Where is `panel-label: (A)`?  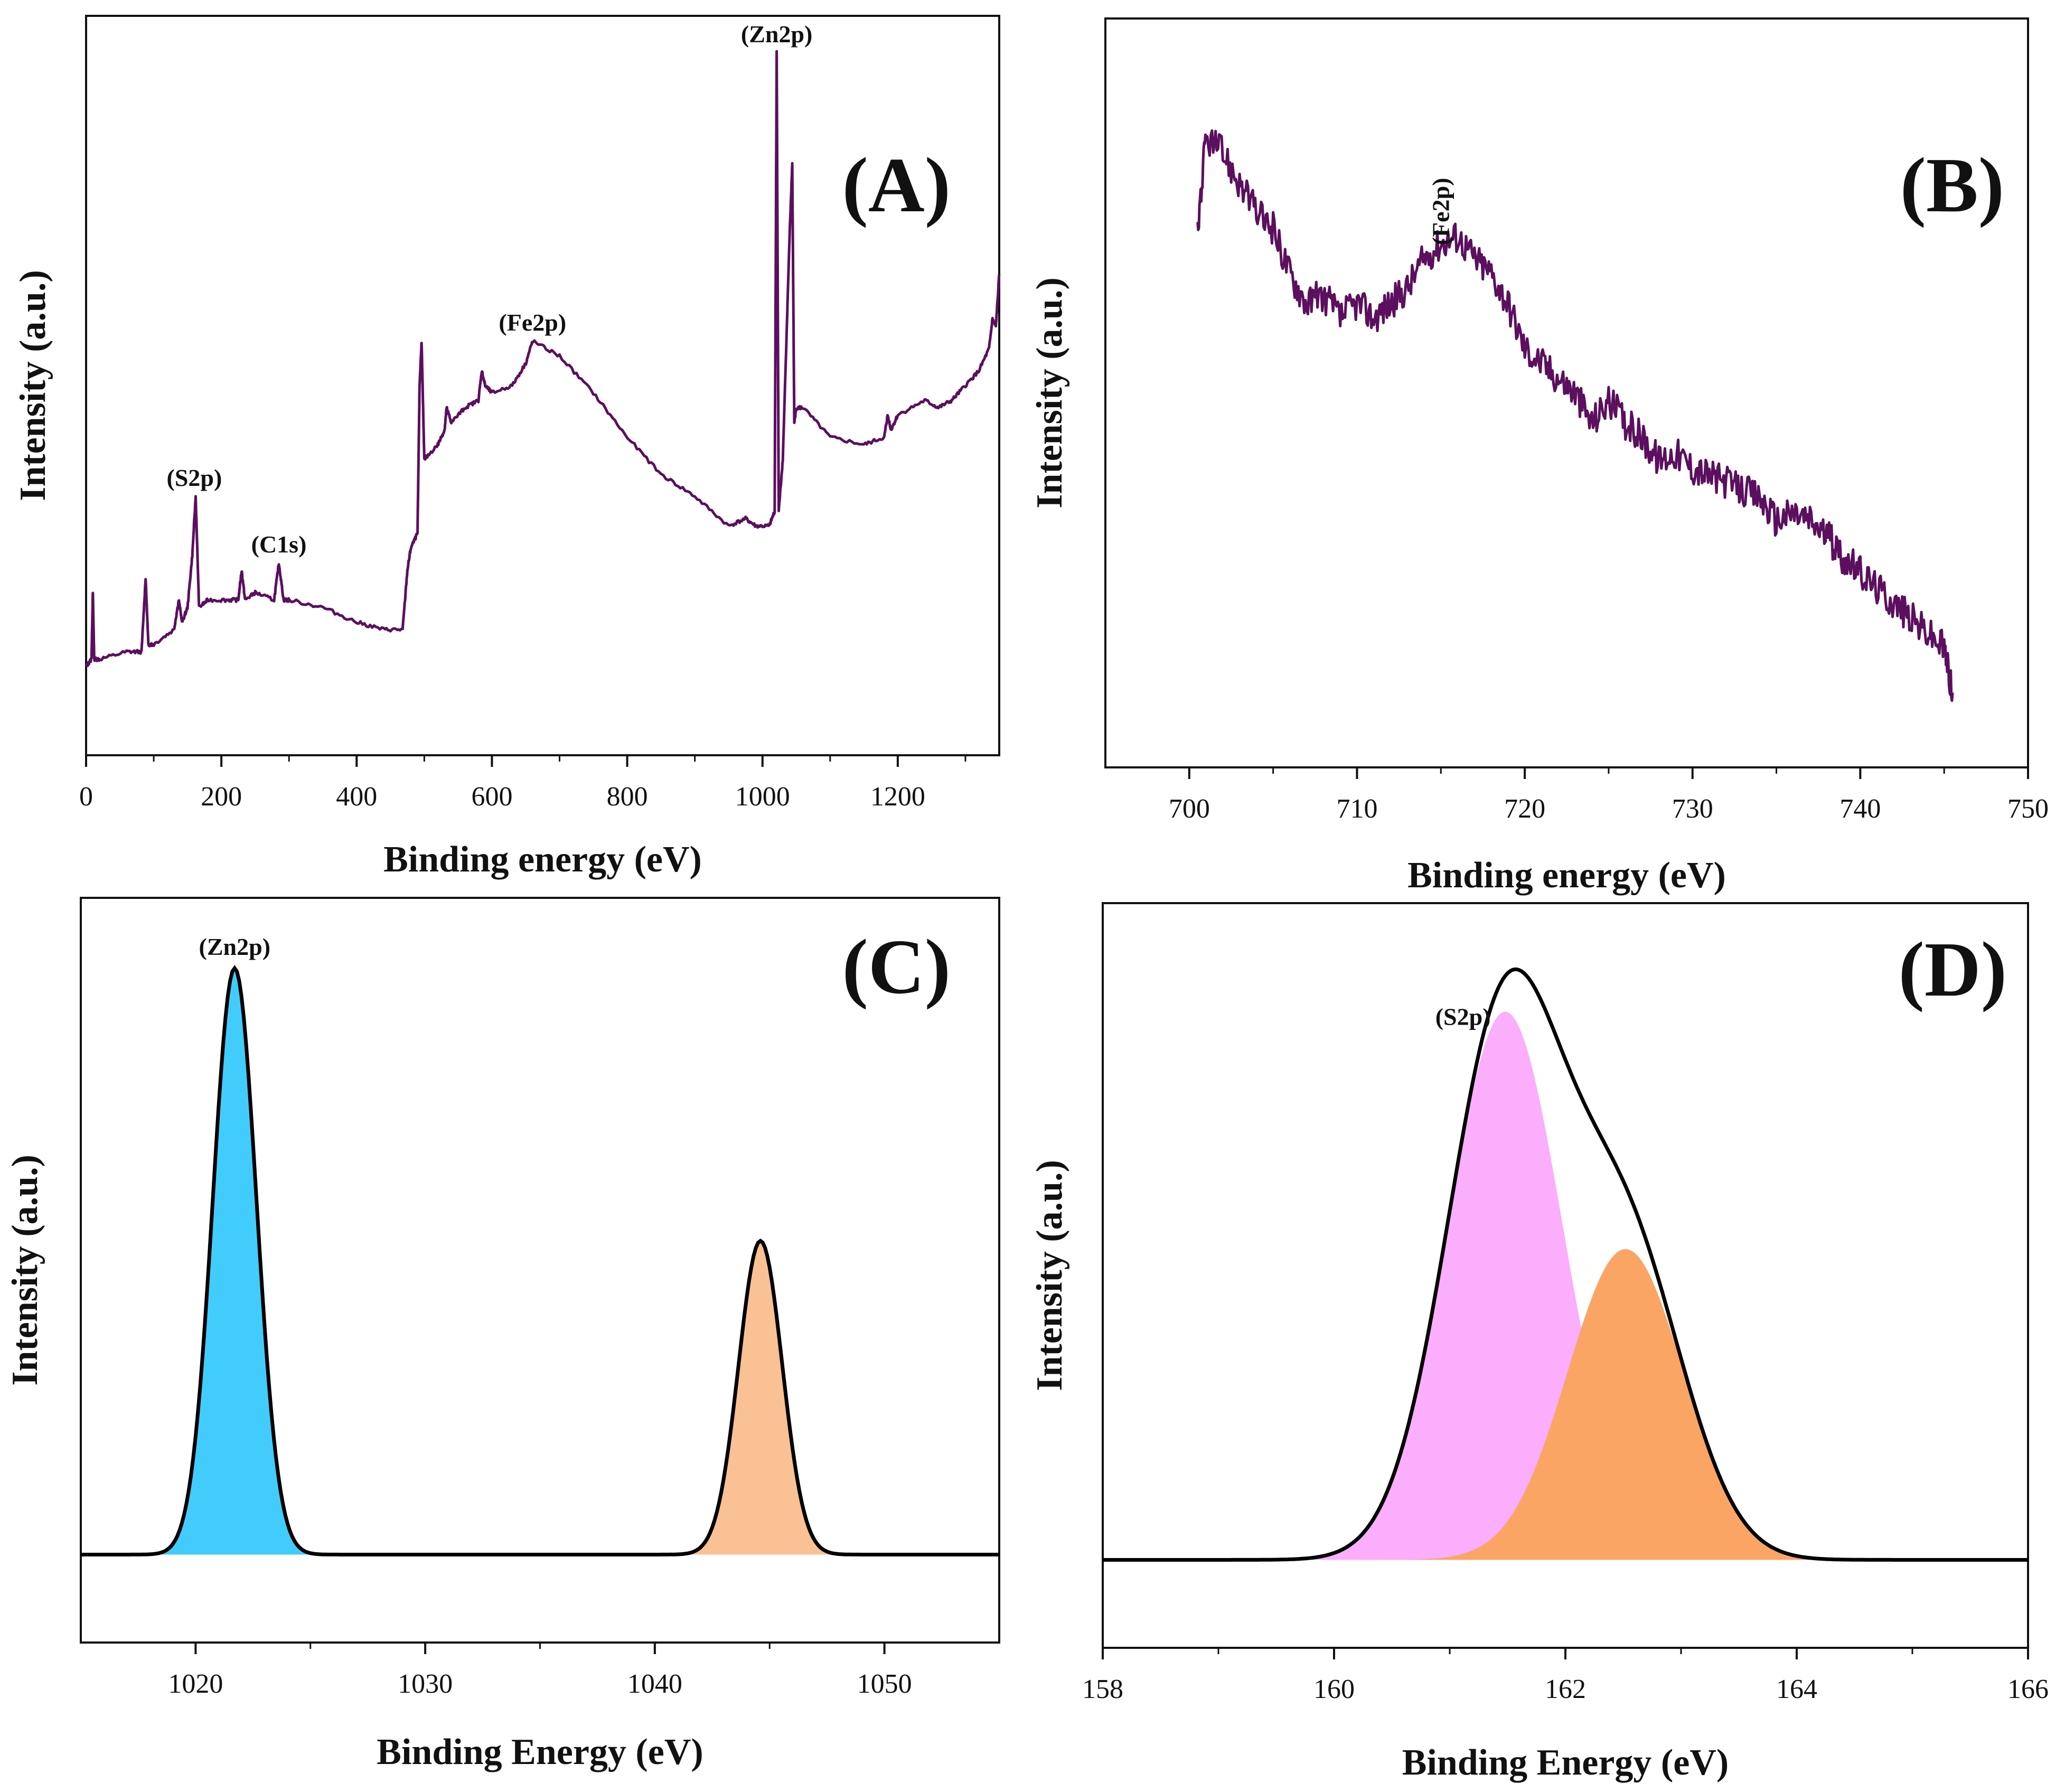
panel-label: (A) is located at coordinates (896, 185).